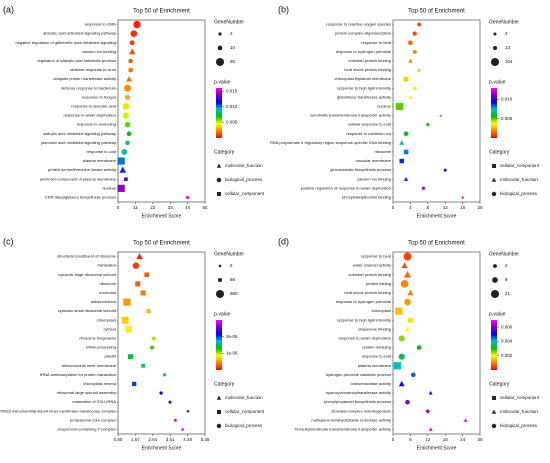 The image size is (550, 463). I want to click on size-key-label: 50, so click(233, 61).